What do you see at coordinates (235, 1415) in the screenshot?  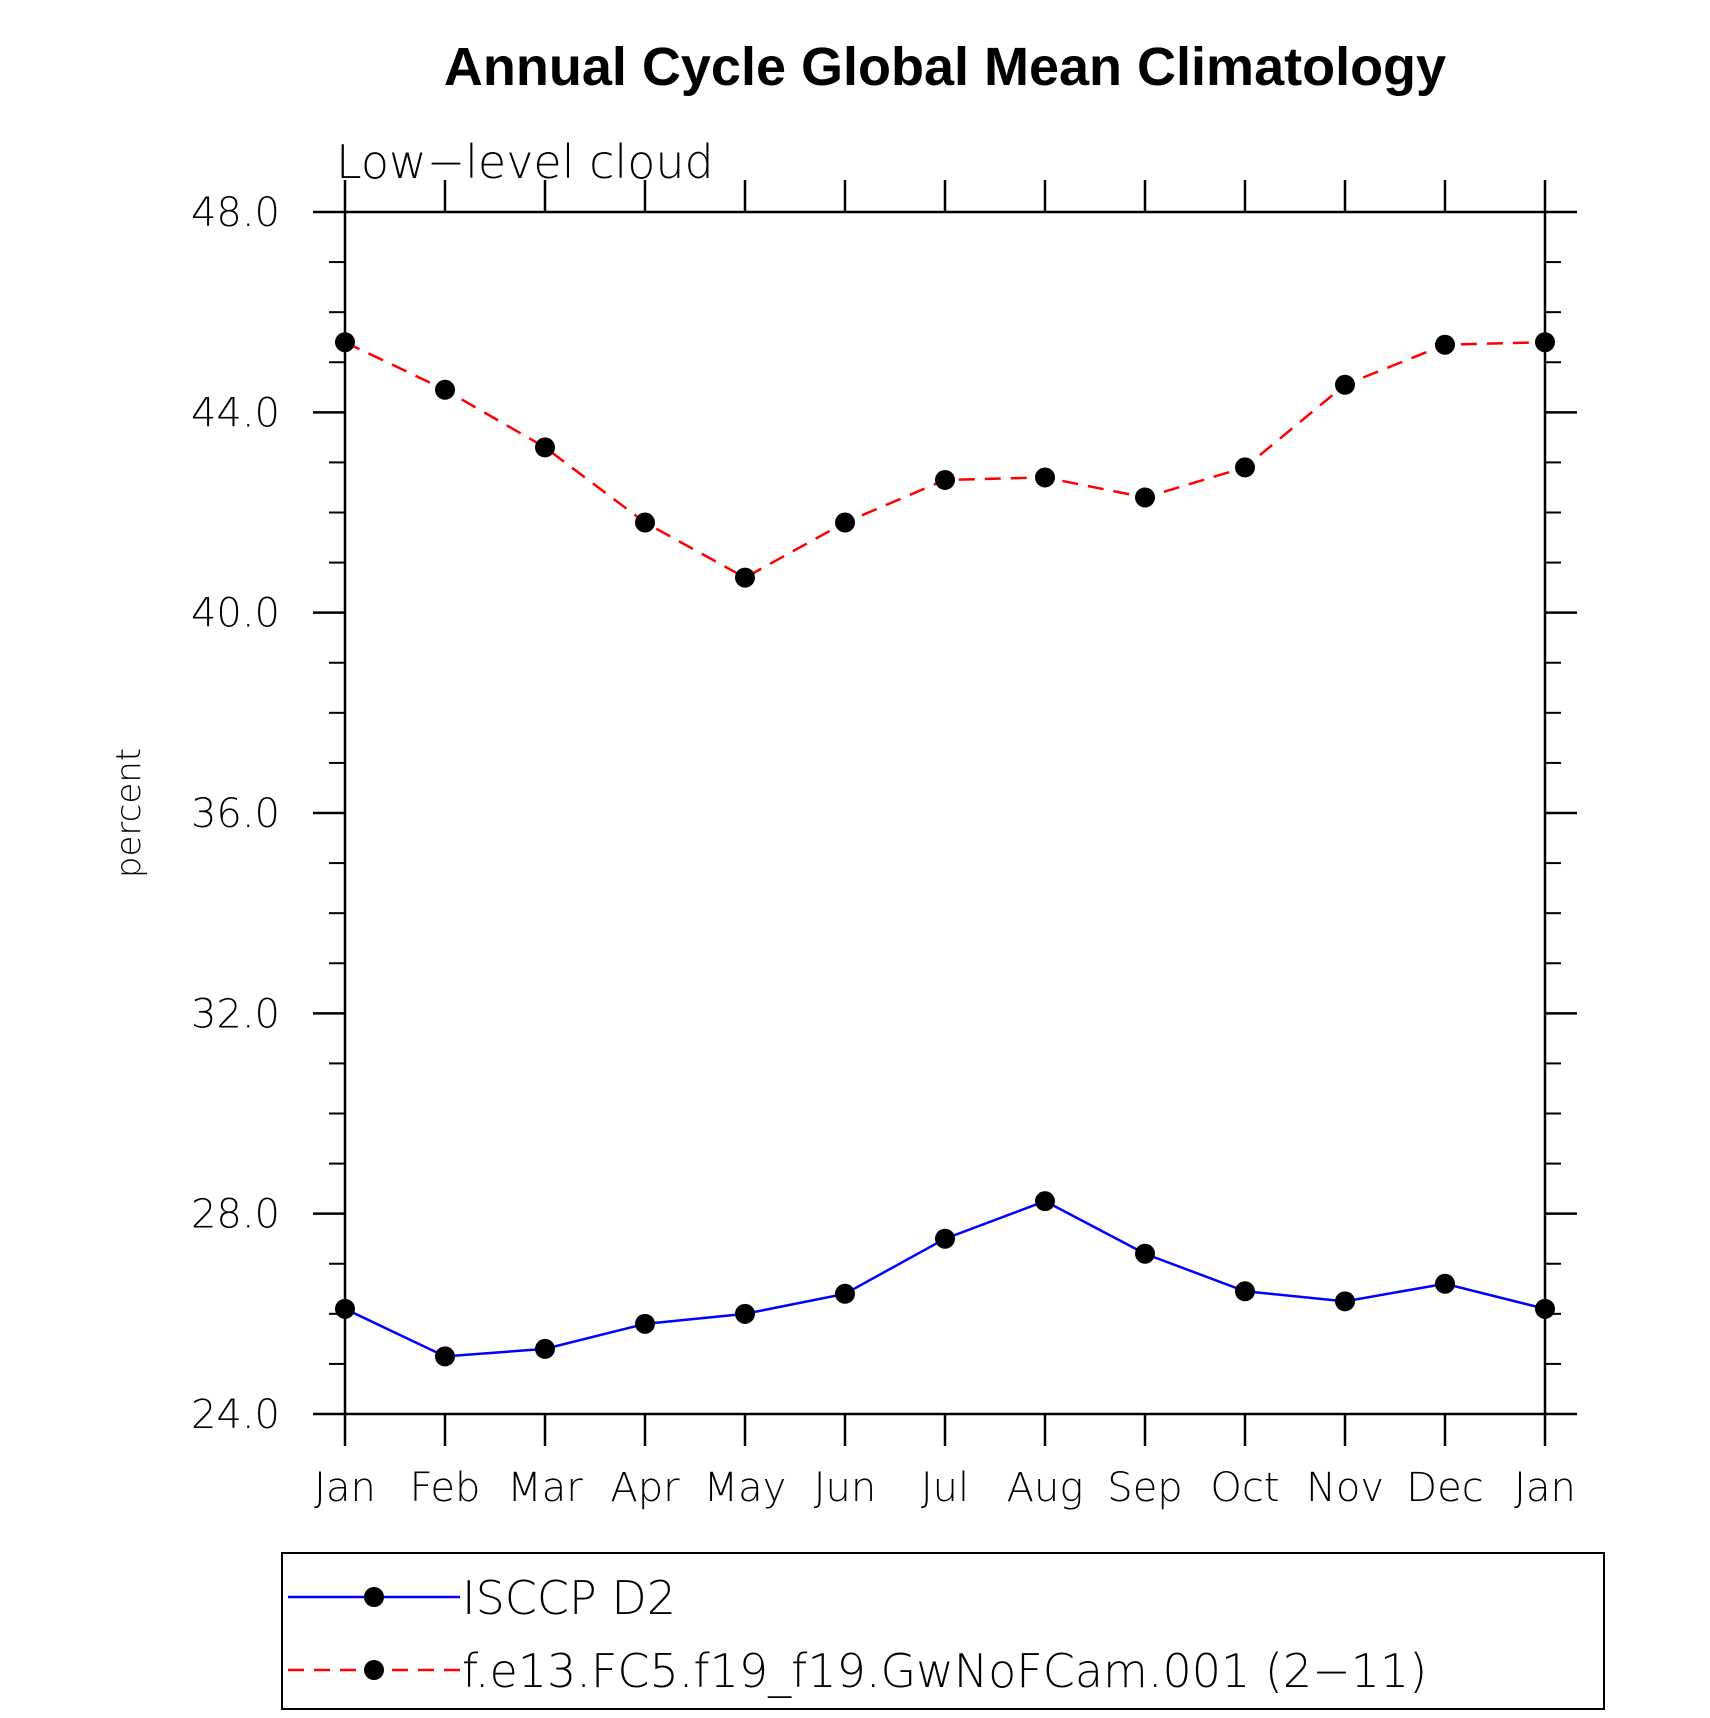 I see `y-tick-label: 24.0` at bounding box center [235, 1415].